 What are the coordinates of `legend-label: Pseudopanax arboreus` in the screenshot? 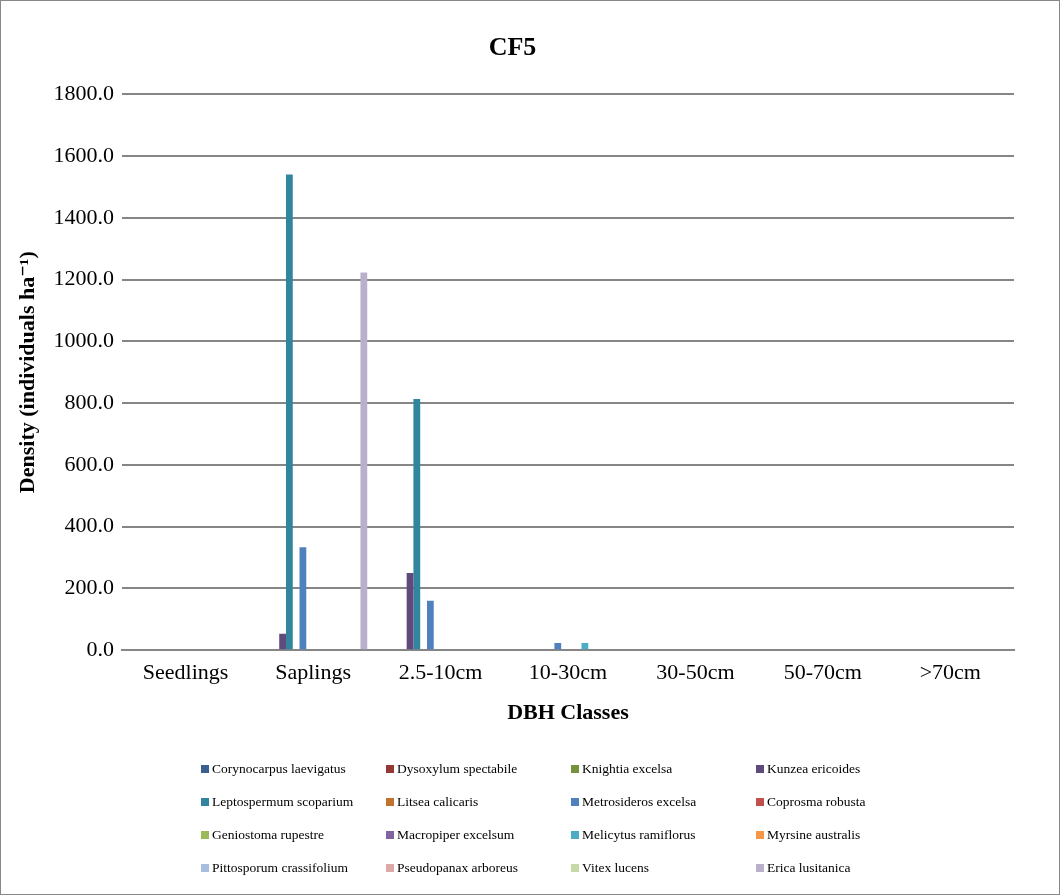 It's located at (458, 868).